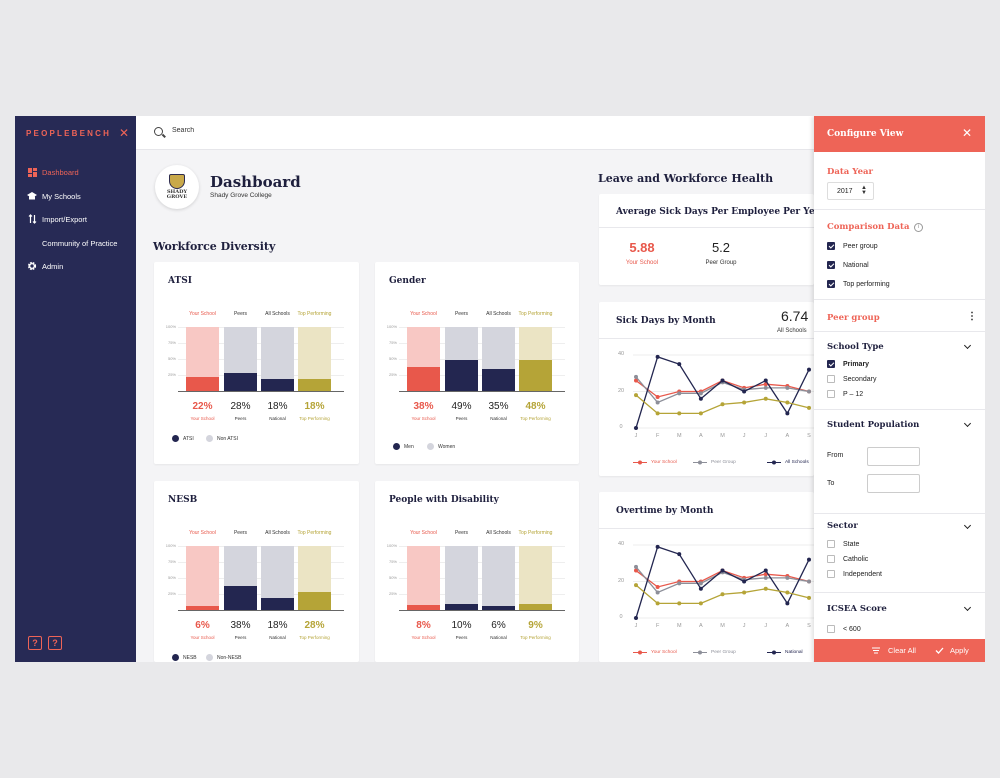 This screenshot has width=1000, height=778. What do you see at coordinates (53, 172) in the screenshot?
I see `sidebar-item-dashboard: Dashboard` at bounding box center [53, 172].